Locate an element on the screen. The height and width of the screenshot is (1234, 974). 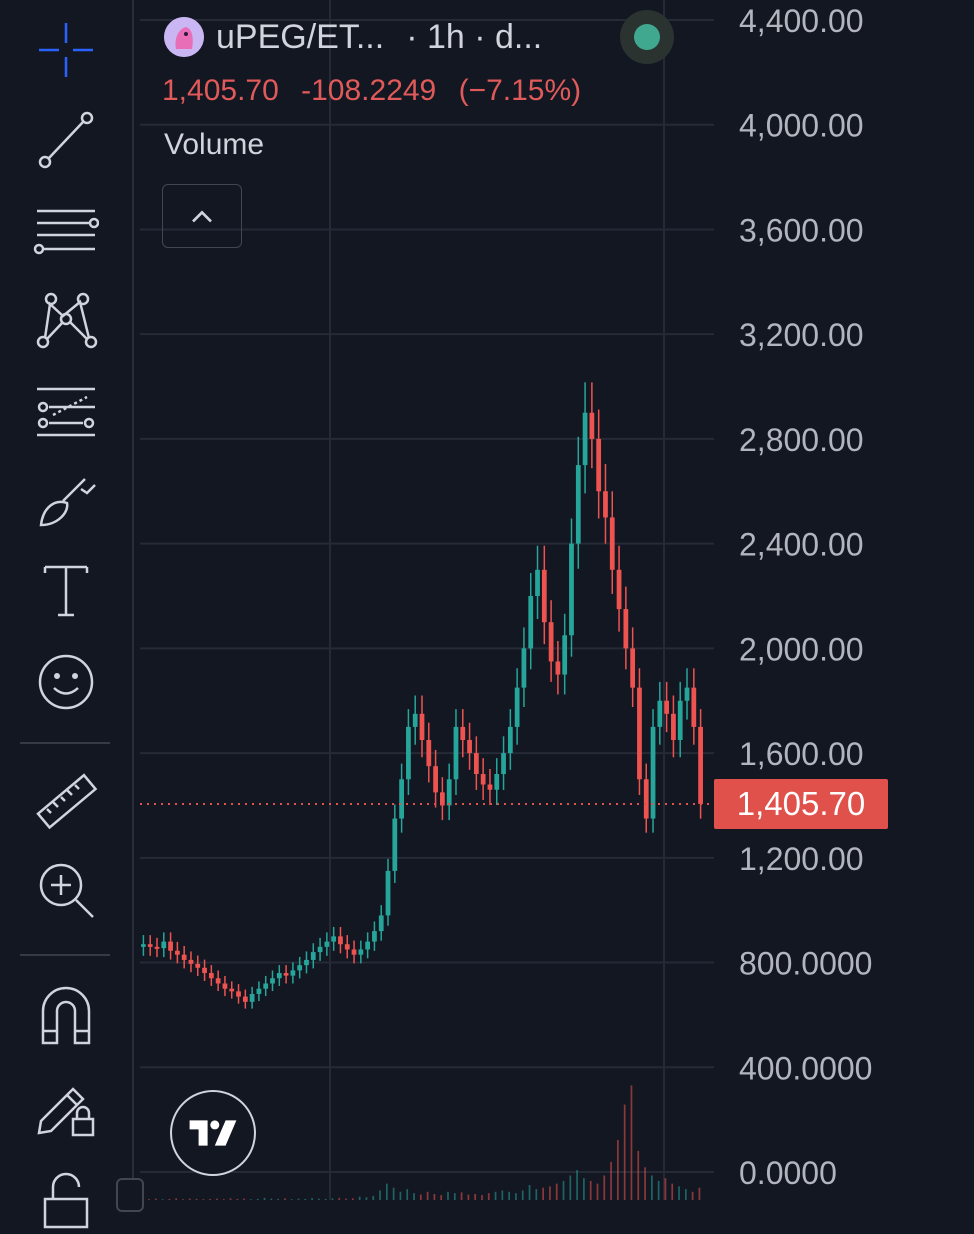
text-icon is located at coordinates (66, 591).